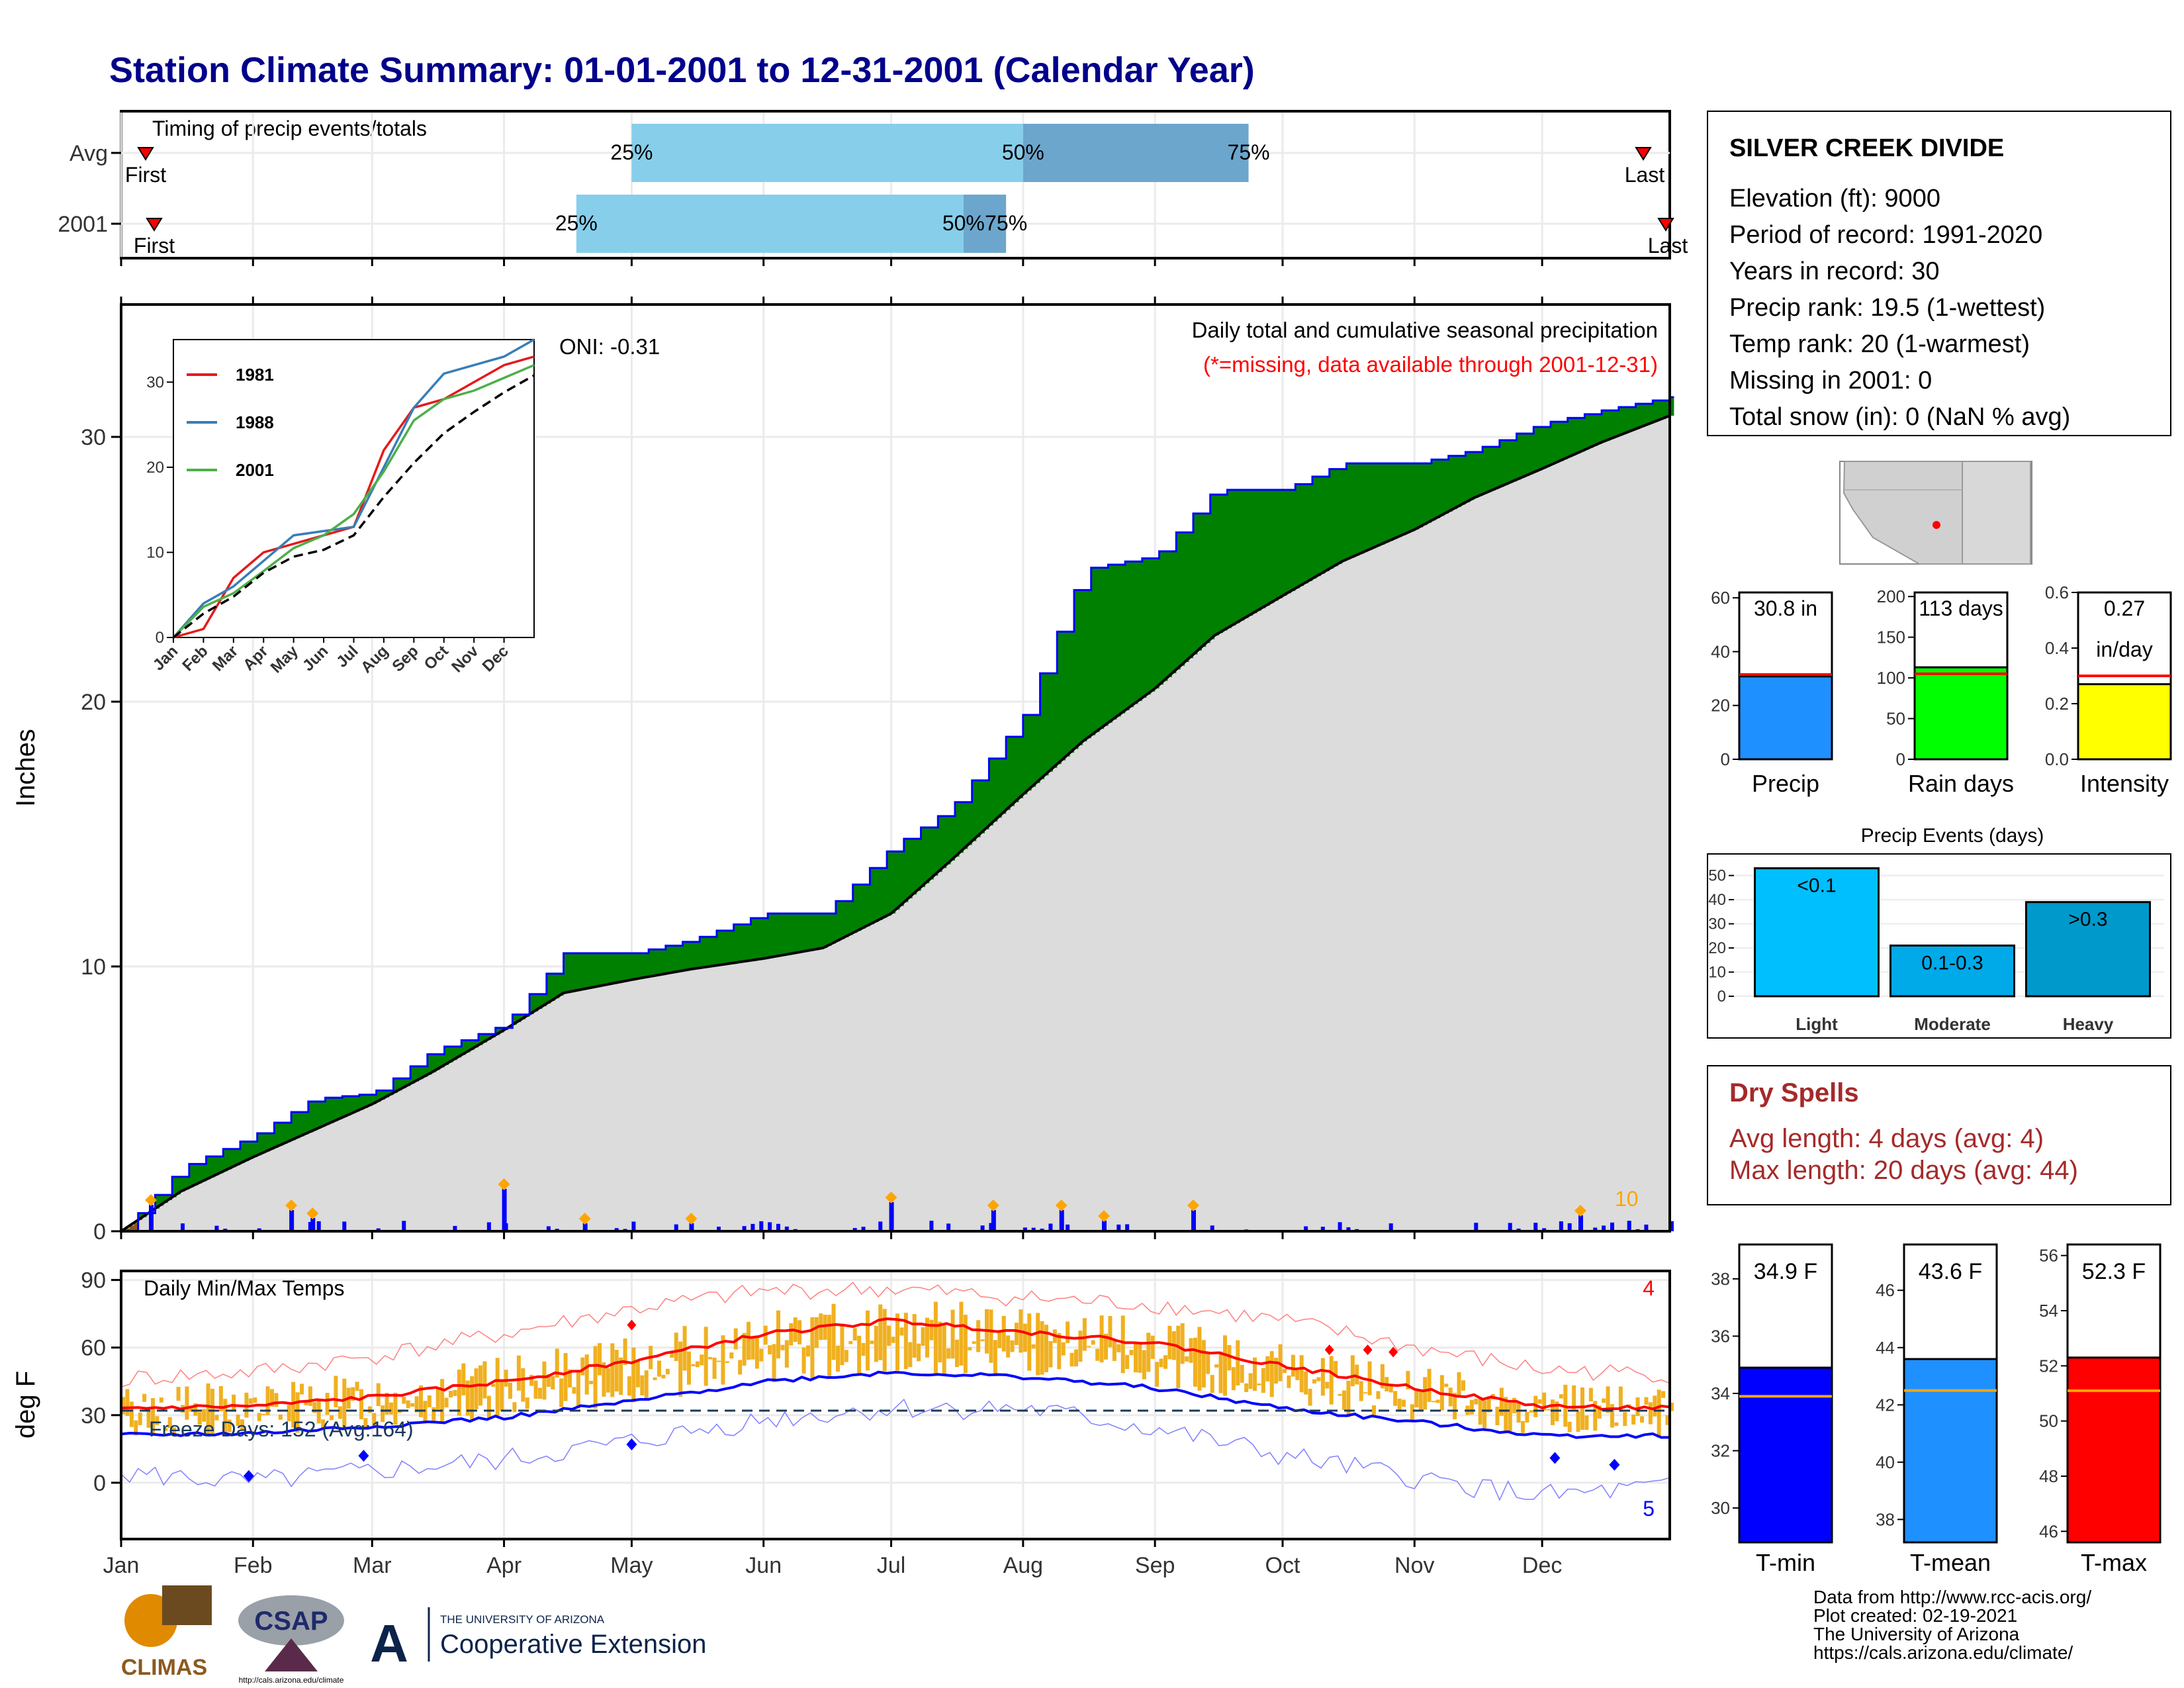 This screenshot has width=2184, height=1688. Describe the element at coordinates (827, 153) in the screenshot. I see `timing-bar-q25-q50` at that location.